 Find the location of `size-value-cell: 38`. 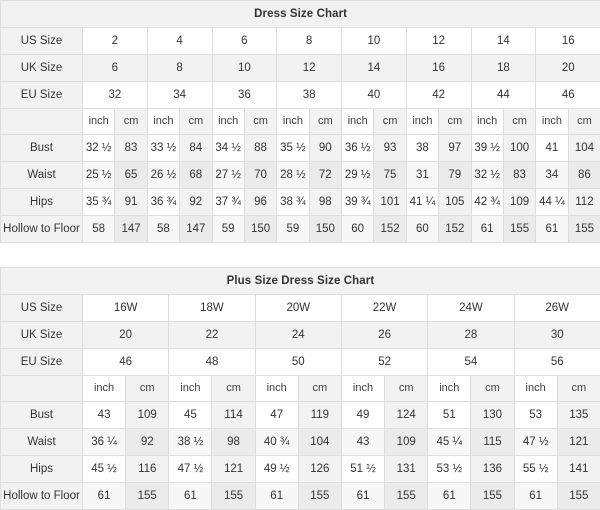

size-value-cell: 38 is located at coordinates (309, 95).